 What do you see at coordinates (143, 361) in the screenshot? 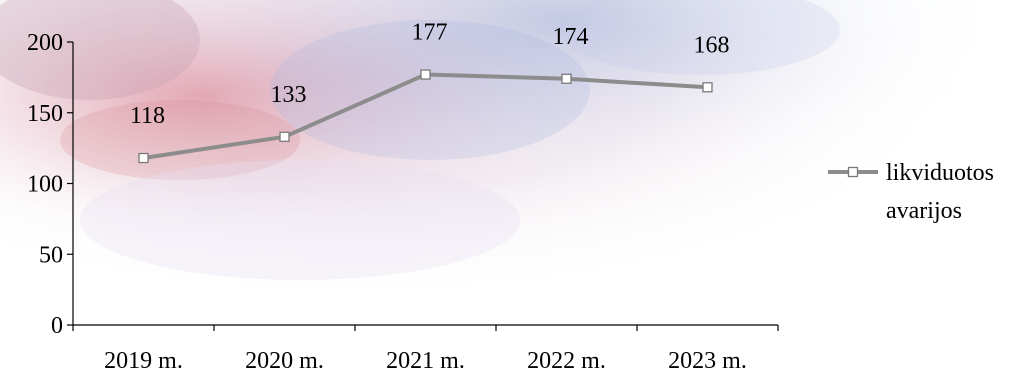
I see `x-tick-label: 2019 m.` at bounding box center [143, 361].